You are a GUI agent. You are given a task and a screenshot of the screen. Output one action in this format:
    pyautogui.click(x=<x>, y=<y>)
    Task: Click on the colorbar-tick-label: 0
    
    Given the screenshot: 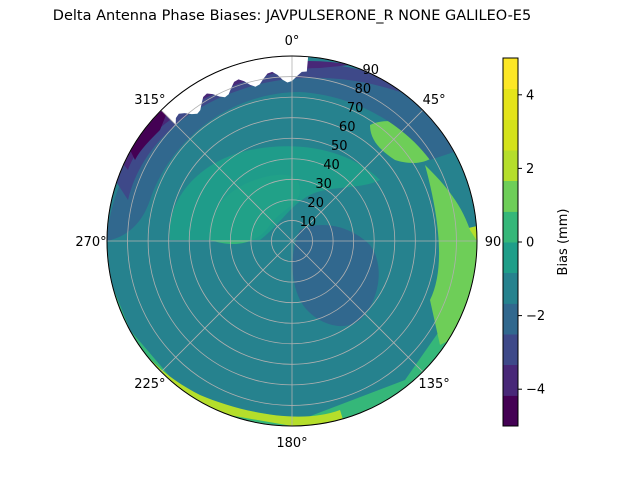 What is the action you would take?
    pyautogui.click(x=530, y=243)
    